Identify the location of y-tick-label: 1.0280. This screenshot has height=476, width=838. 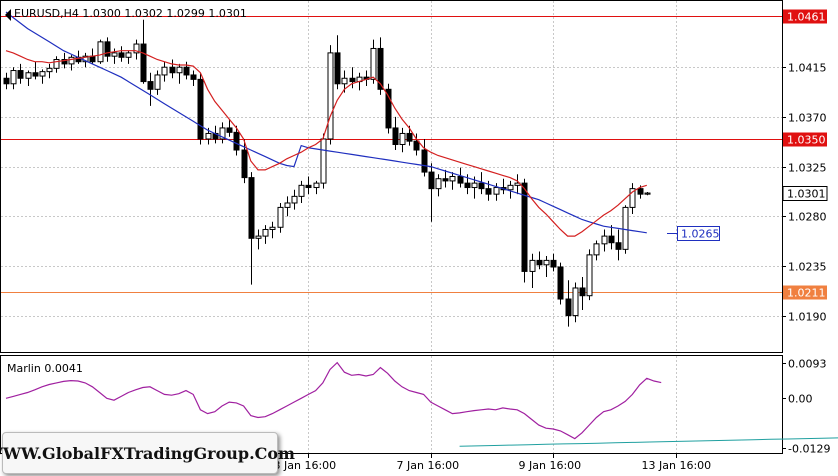
(807, 217).